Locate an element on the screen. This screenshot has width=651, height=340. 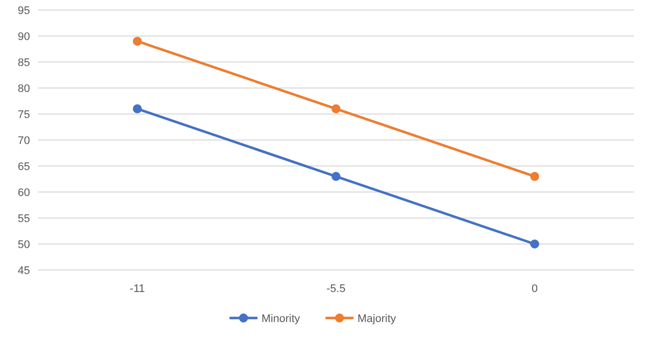
y-tick-label: 50 is located at coordinates (24, 244).